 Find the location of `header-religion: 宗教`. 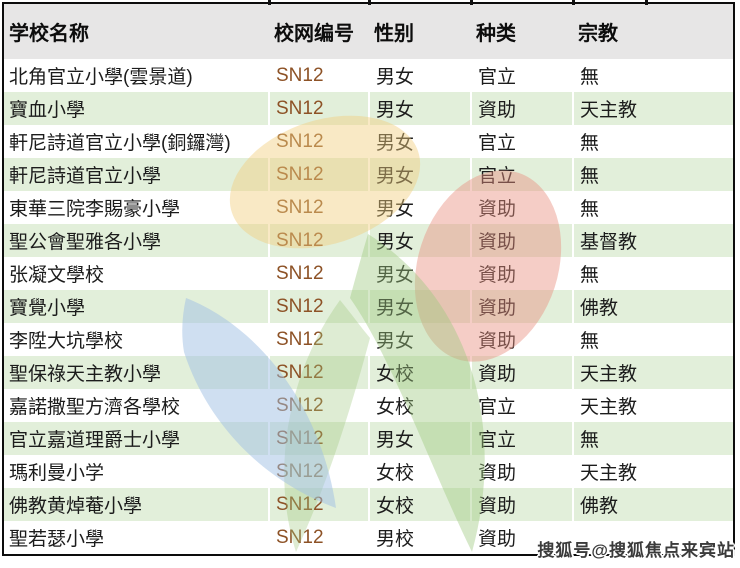

header-religion: 宗教 is located at coordinates (652, 31).